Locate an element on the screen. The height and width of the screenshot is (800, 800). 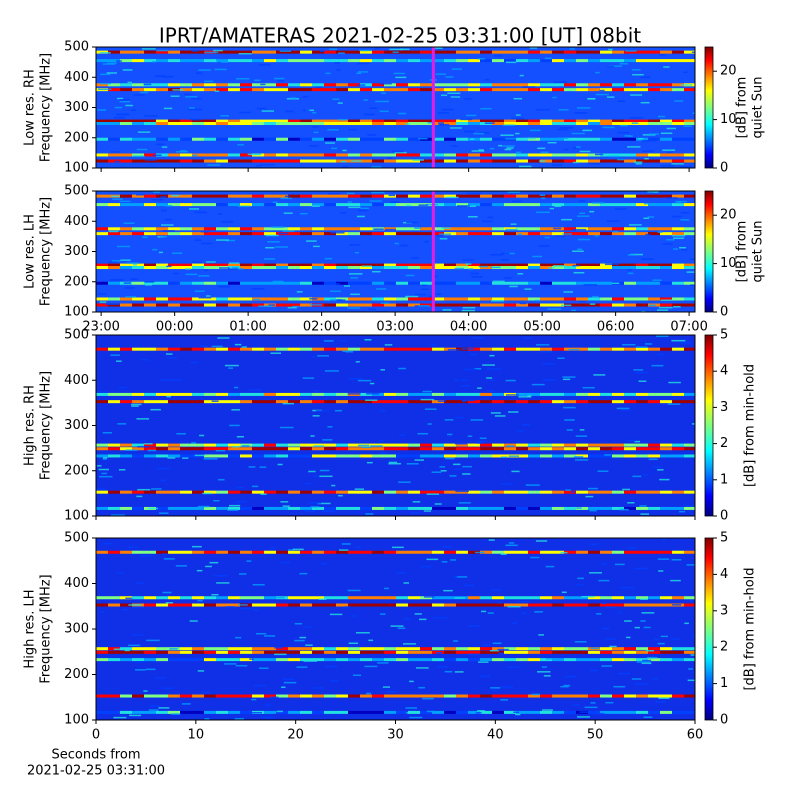
colorbar-tick-label: 2 is located at coordinates (724, 443).